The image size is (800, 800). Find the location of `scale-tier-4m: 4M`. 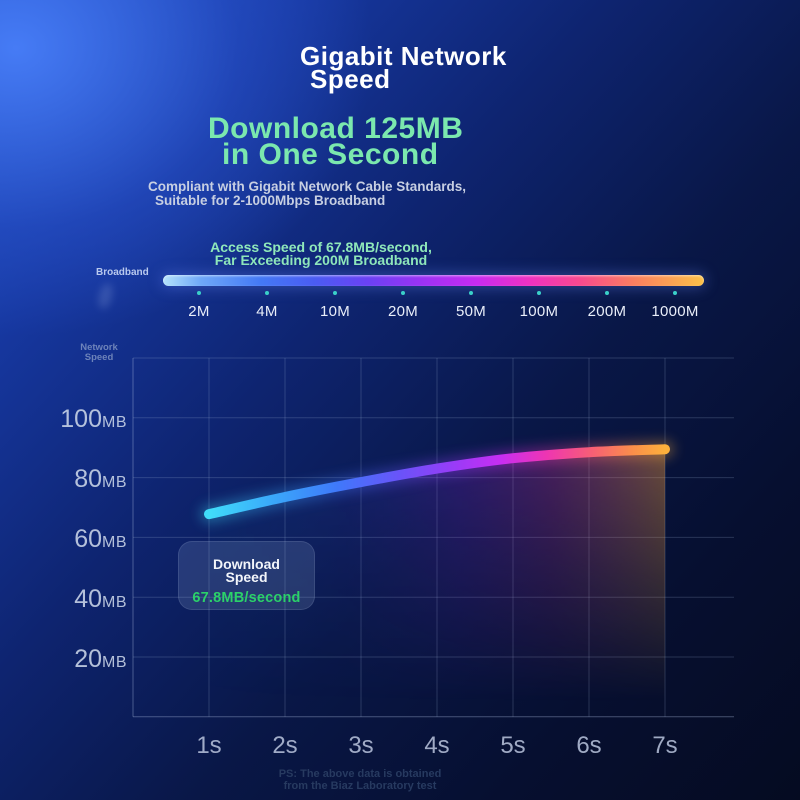

scale-tier-4m: 4M is located at coordinates (267, 311).